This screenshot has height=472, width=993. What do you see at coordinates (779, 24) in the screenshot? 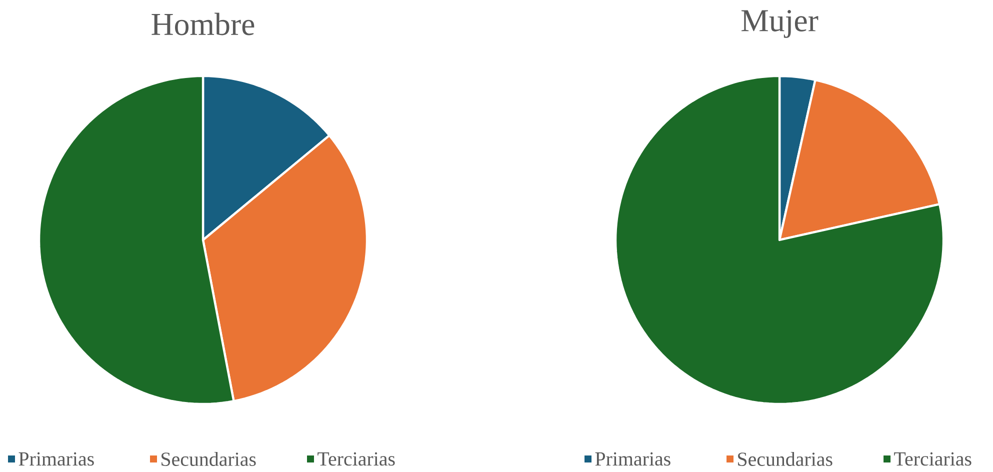
I see `chart-title: Mujer` at bounding box center [779, 24].